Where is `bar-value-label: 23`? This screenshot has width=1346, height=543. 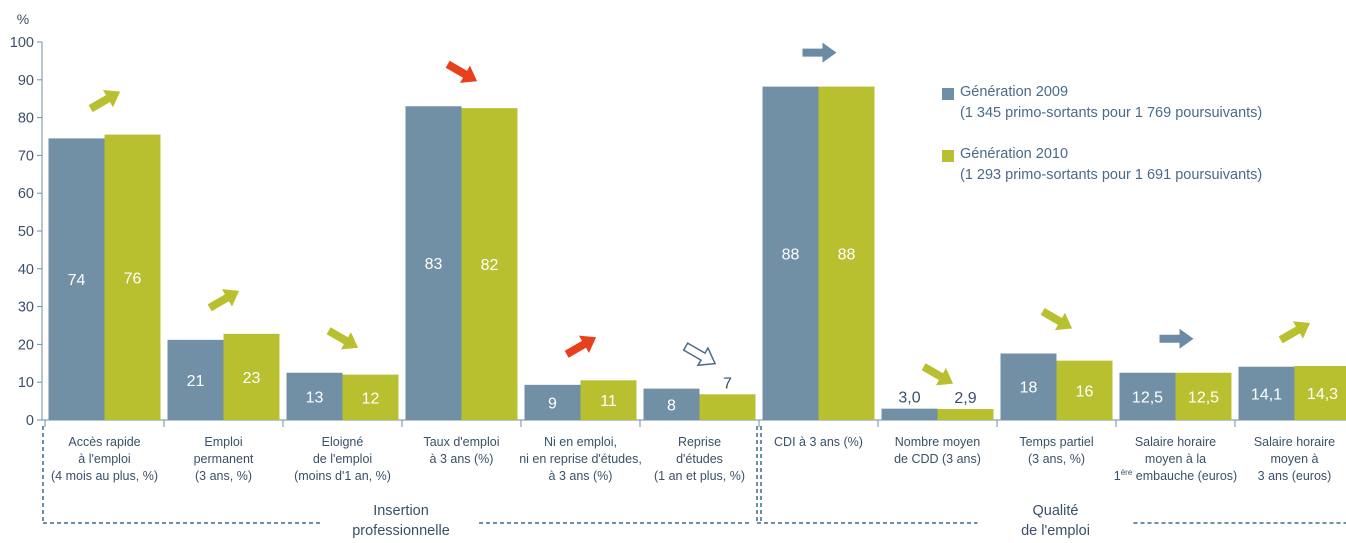 bar-value-label: 23 is located at coordinates (252, 378).